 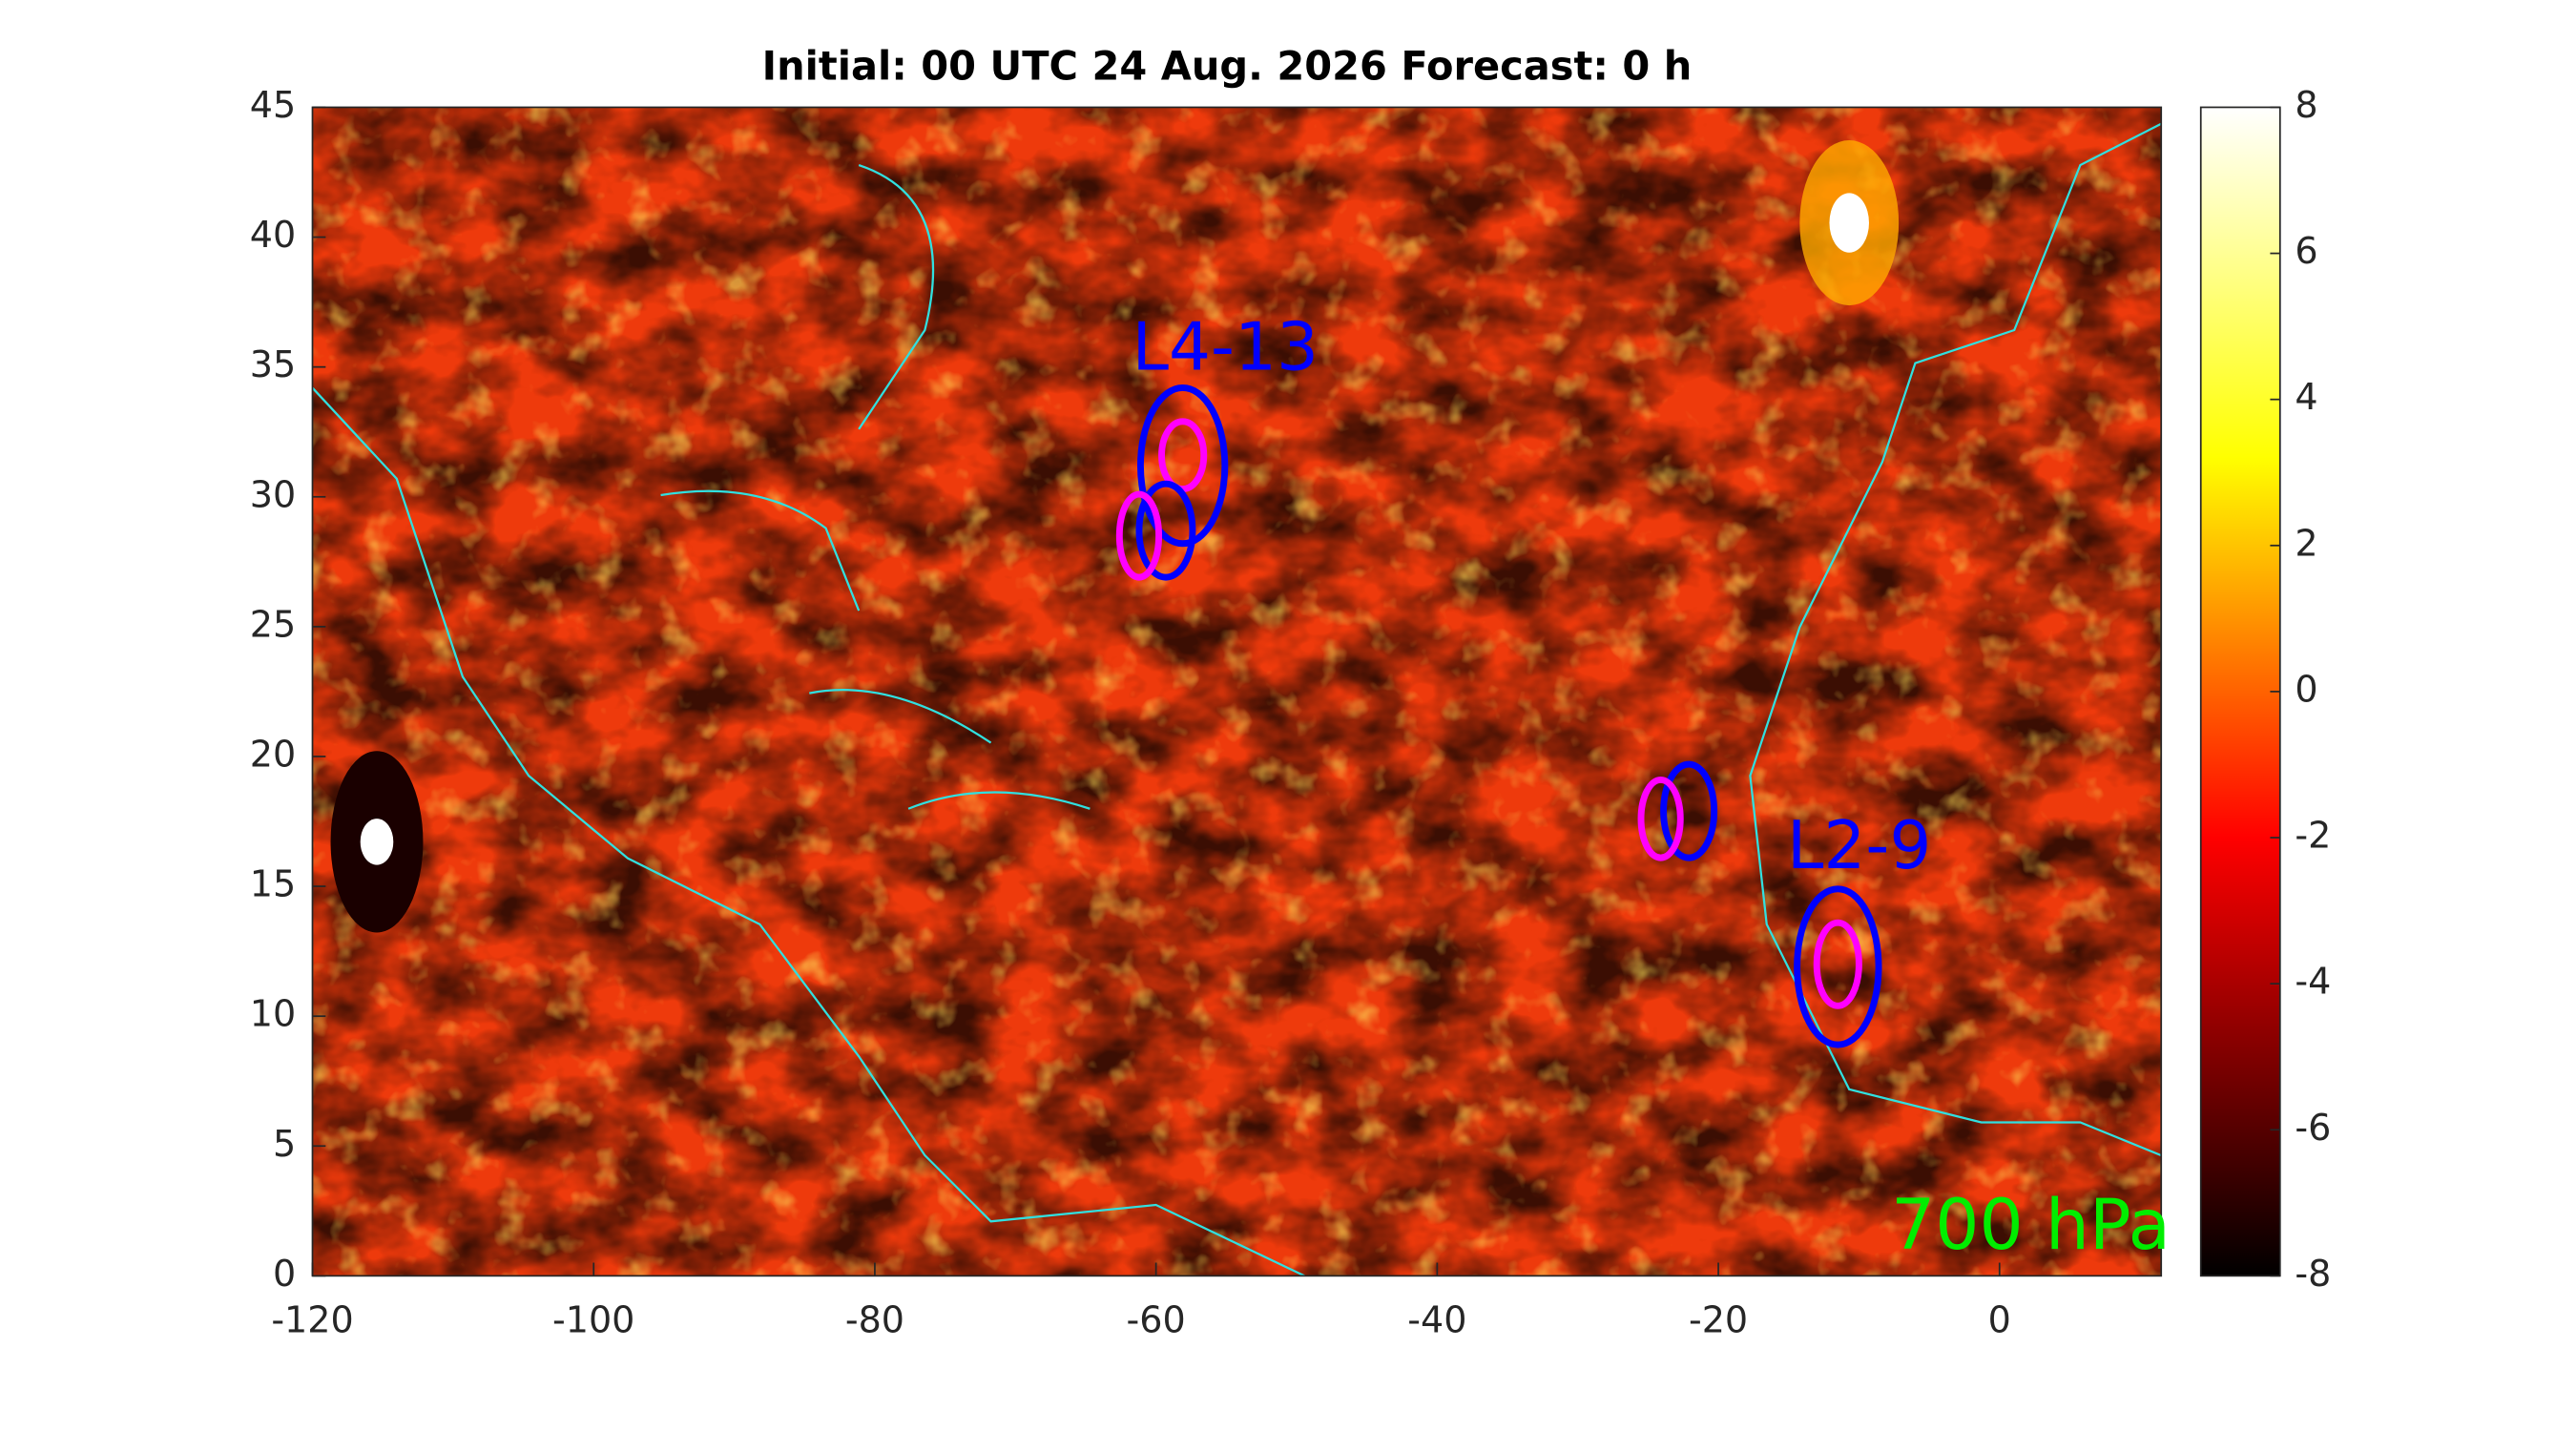 What do you see at coordinates (1859, 846) in the screenshot?
I see `annotation: L2-9` at bounding box center [1859, 846].